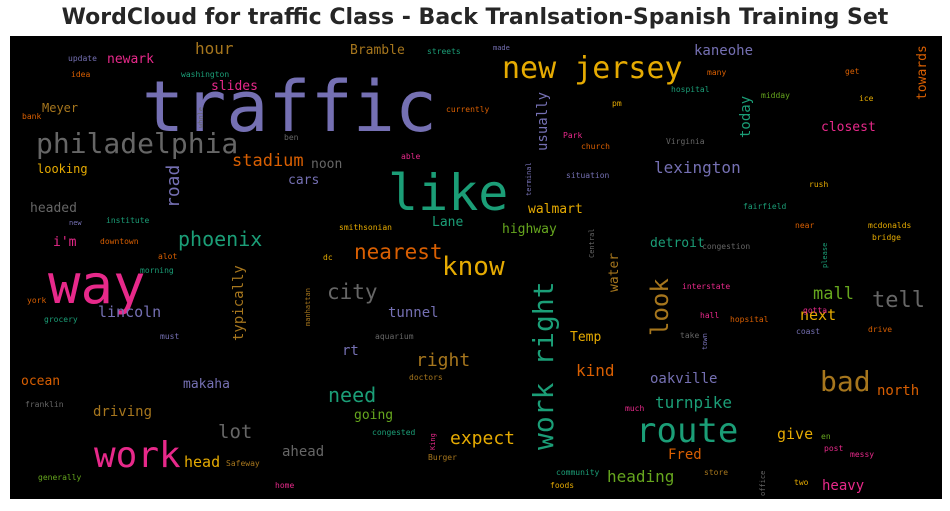 The width and height of the screenshot is (950, 511). Describe the element at coordinates (862, 454) in the screenshot. I see `word-messy: messy` at that location.